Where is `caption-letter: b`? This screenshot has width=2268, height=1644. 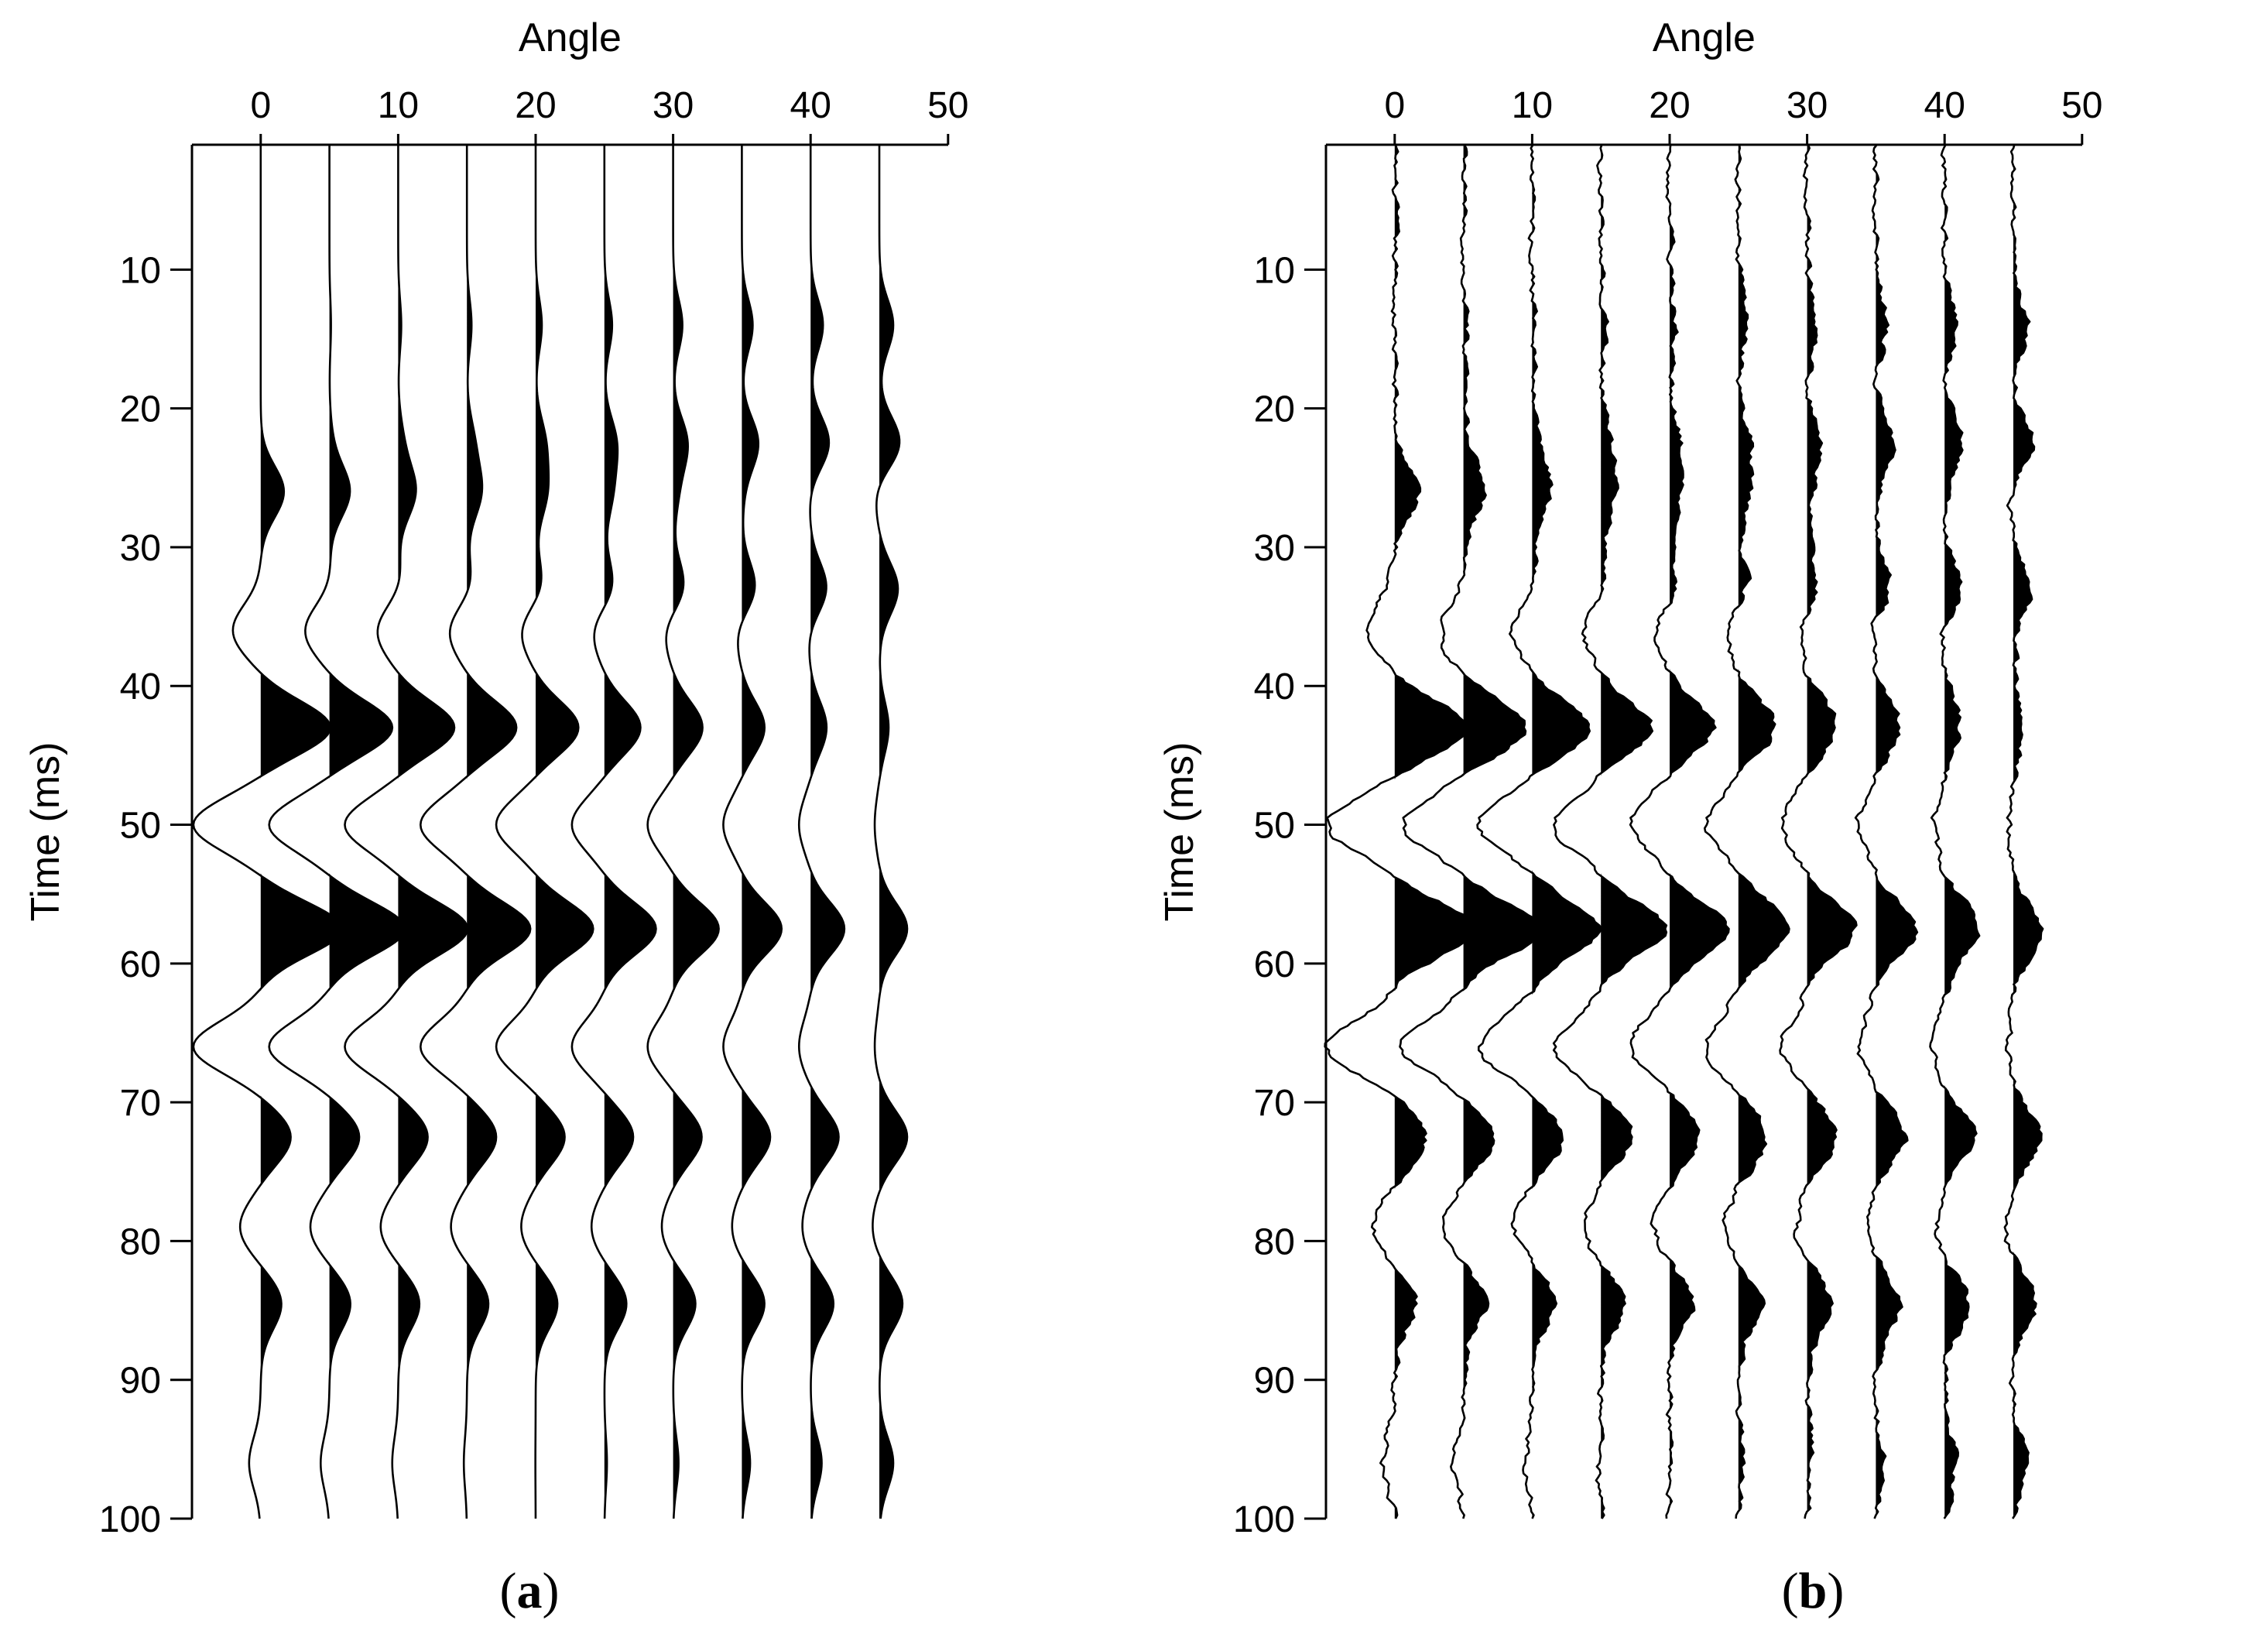
caption-letter: b is located at coordinates (1813, 1591).